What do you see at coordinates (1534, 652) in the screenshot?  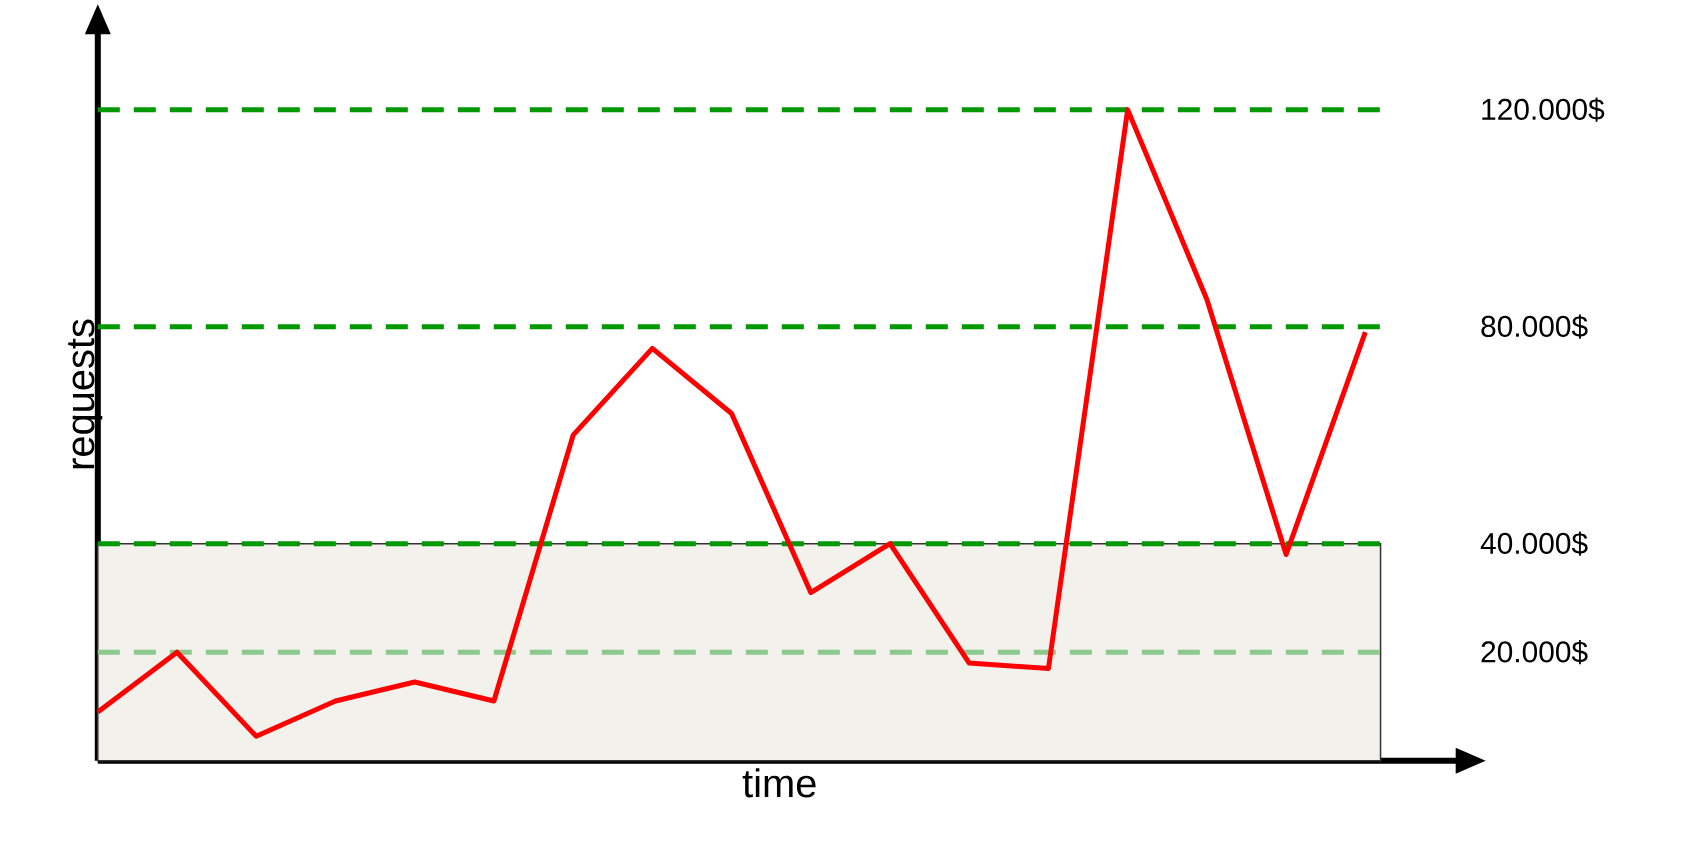 I see `y-tick-label: 20.000$` at bounding box center [1534, 652].